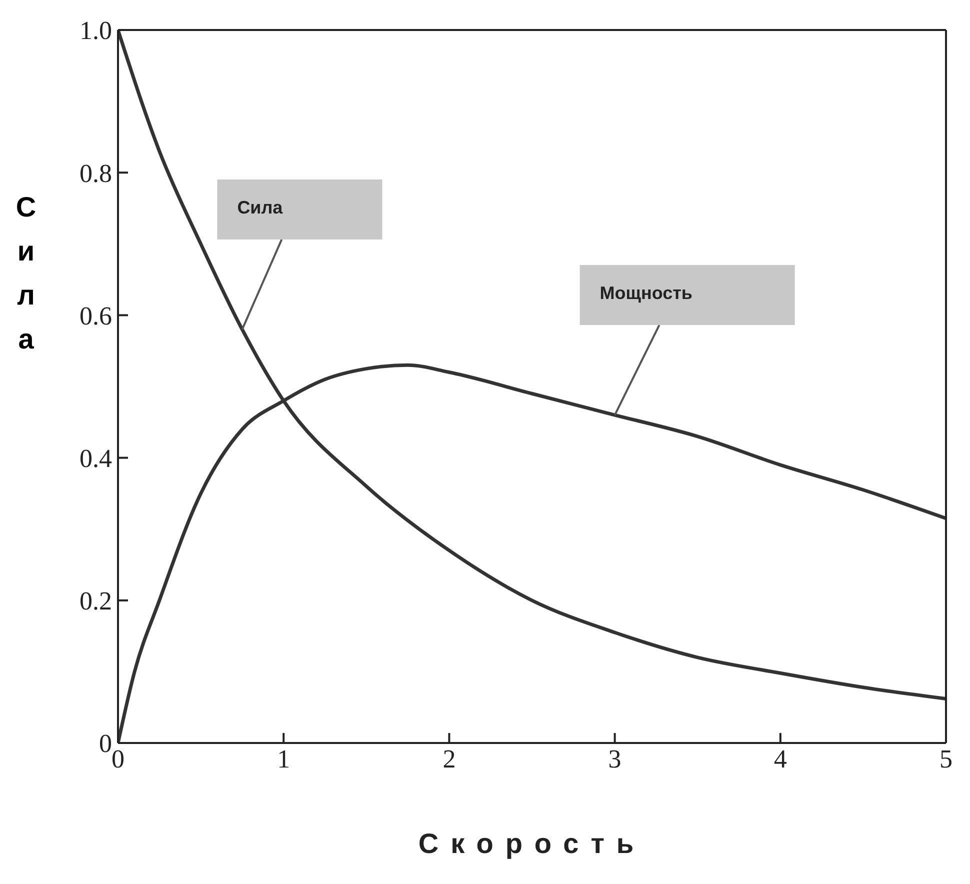  What do you see at coordinates (687, 340) in the screenshot?
I see `callout: Мощность` at bounding box center [687, 340].